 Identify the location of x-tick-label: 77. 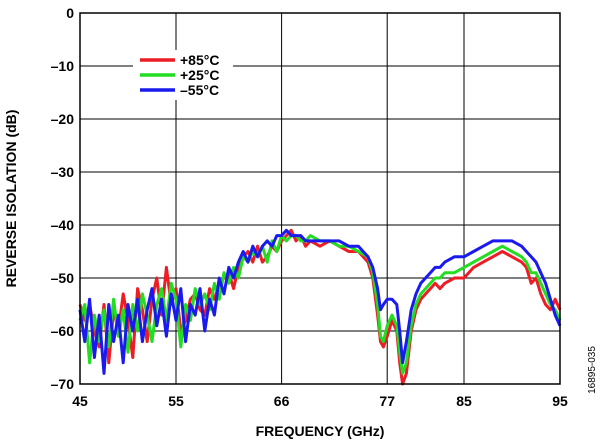
(387, 401).